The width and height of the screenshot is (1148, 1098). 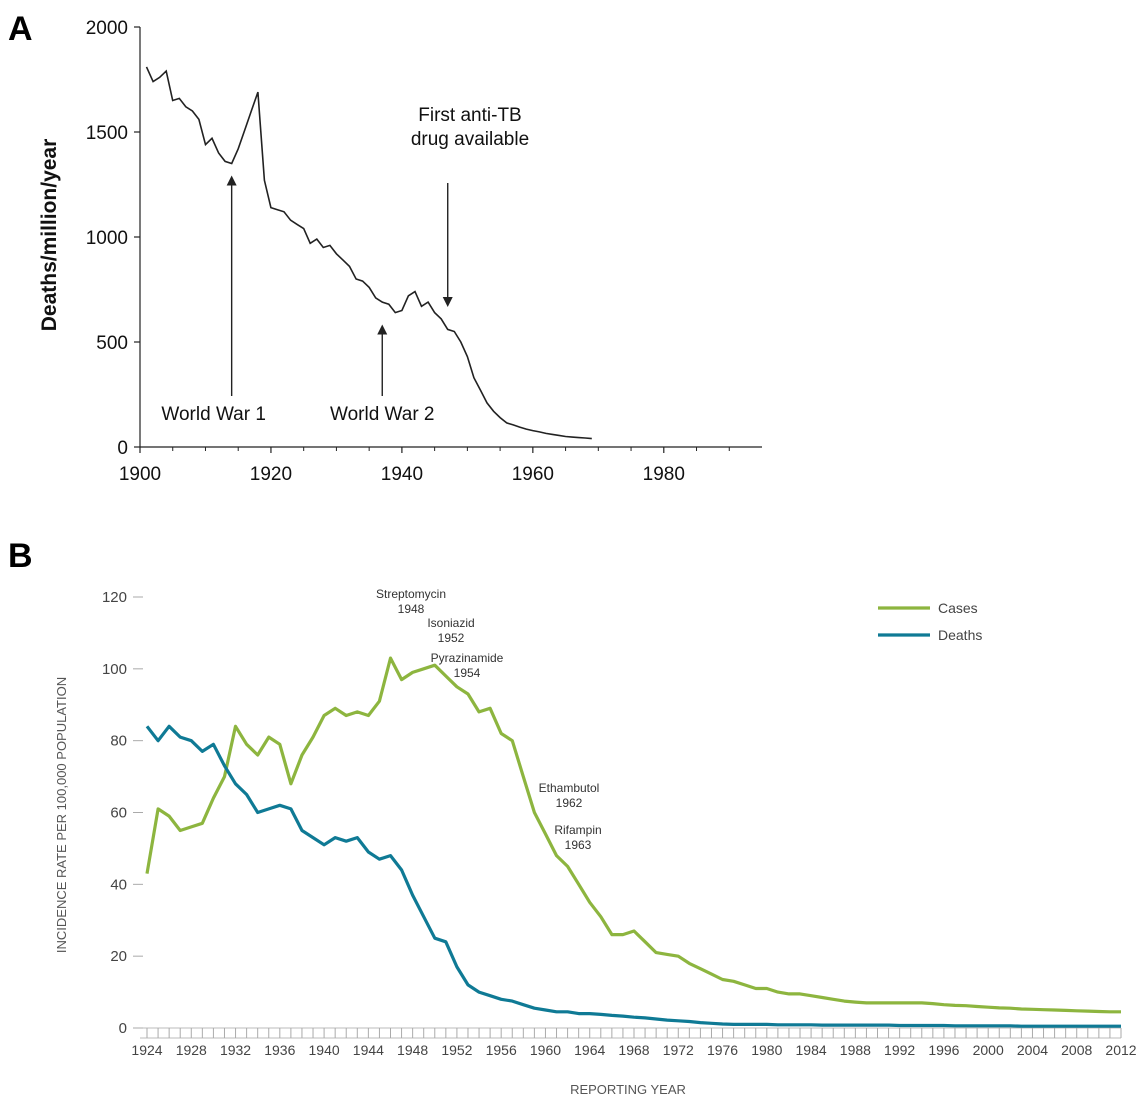 I want to click on panel-b-x-tick-label: 1976, so click(x=722, y=1050).